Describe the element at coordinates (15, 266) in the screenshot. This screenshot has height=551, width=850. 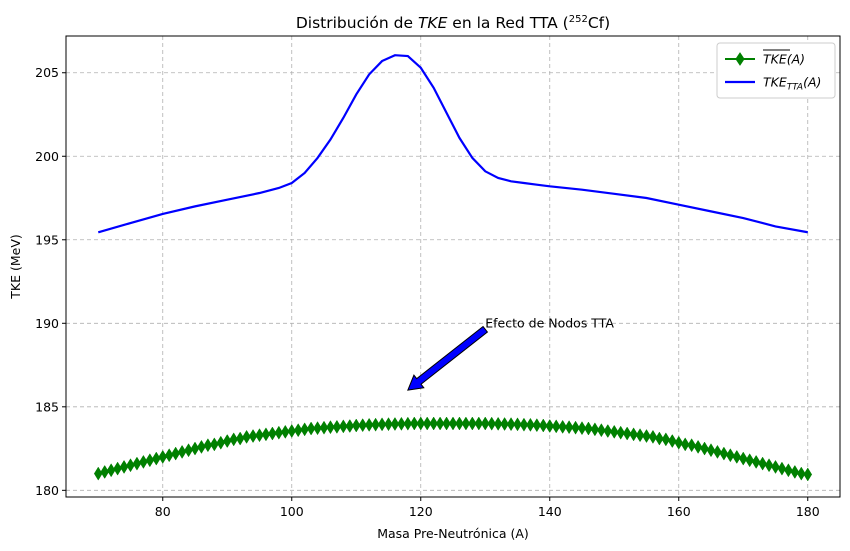
I see `y-axis-label: TKE (MeV)` at that location.